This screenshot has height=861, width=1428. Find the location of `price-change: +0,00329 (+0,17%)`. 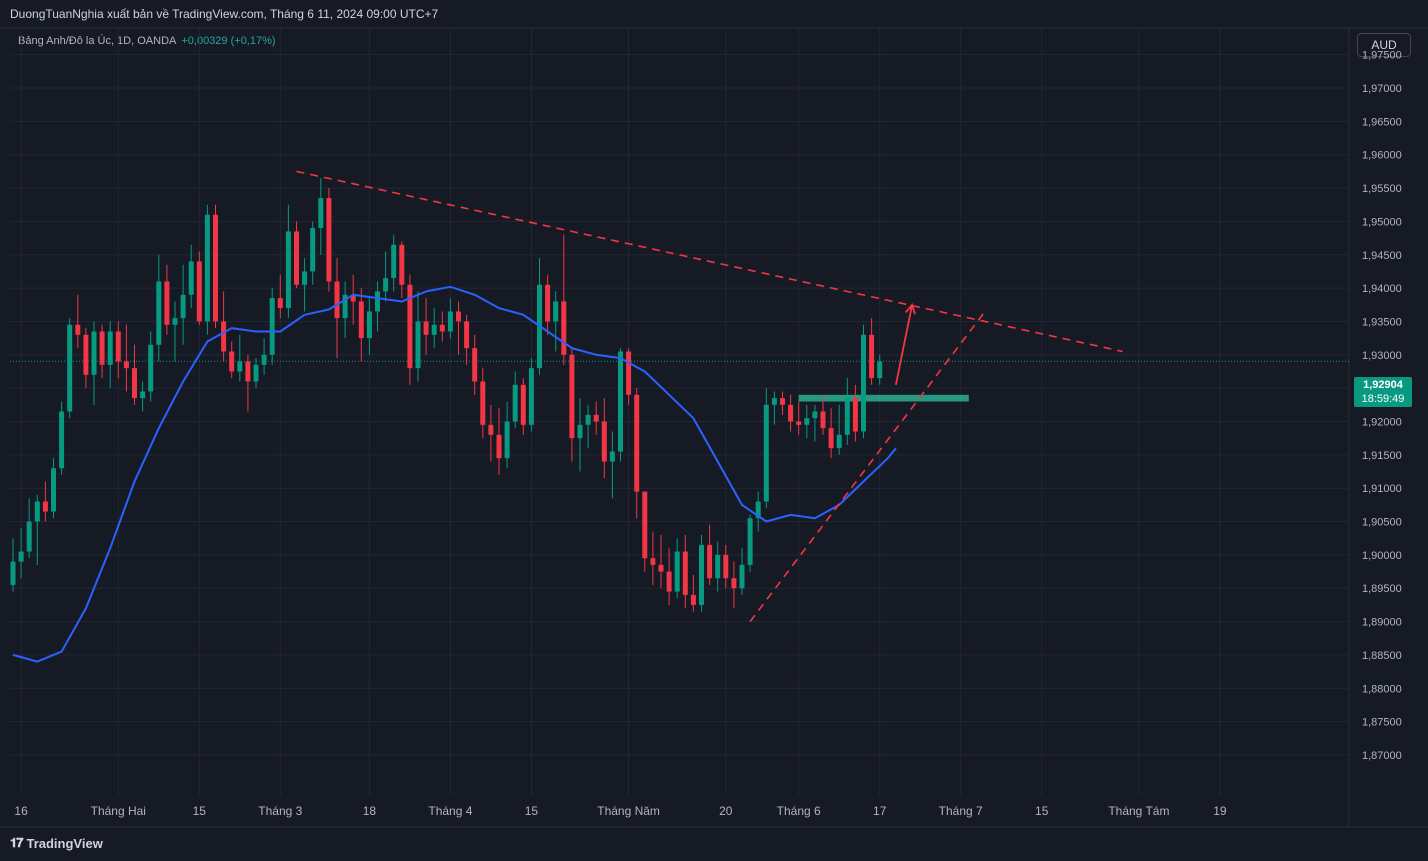

price-change: +0,00329 (+0,17%) is located at coordinates (228, 41).